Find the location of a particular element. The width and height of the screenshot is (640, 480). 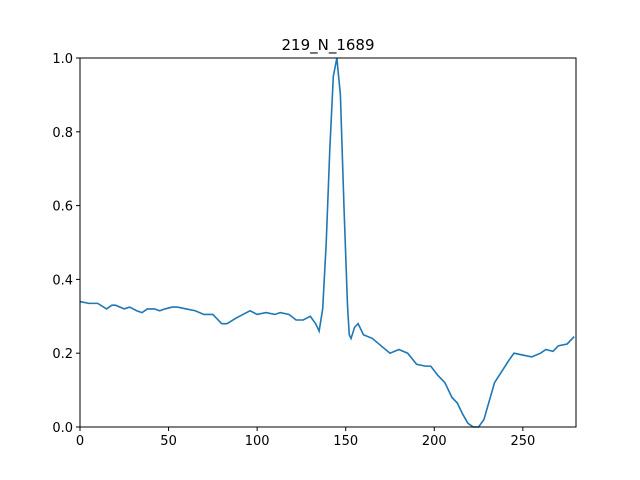

x-tick-label: 200 is located at coordinates (434, 441).